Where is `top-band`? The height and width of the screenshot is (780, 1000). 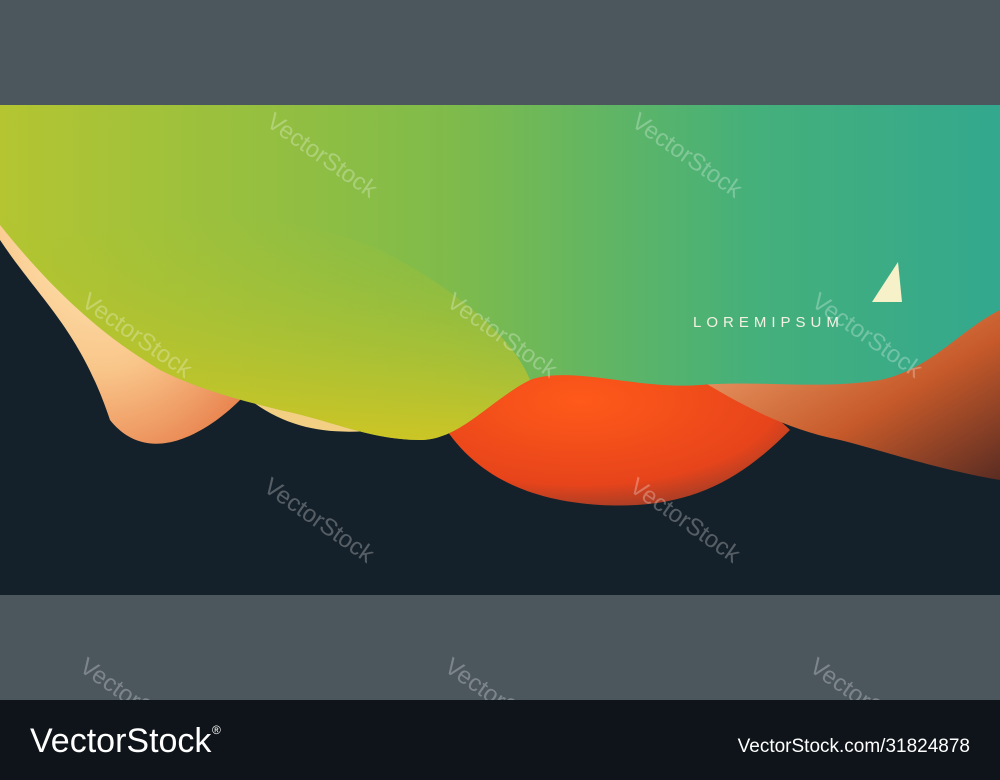
top-band is located at coordinates (500, 52).